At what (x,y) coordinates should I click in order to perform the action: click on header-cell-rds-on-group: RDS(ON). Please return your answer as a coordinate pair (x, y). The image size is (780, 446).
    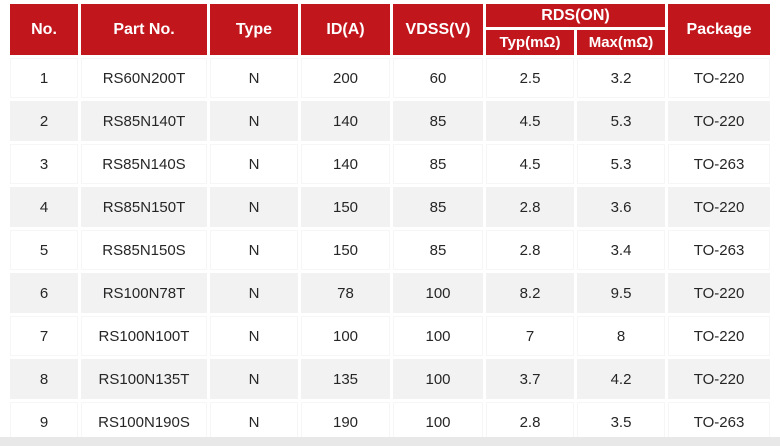
    Looking at the image, I should click on (575, 15).